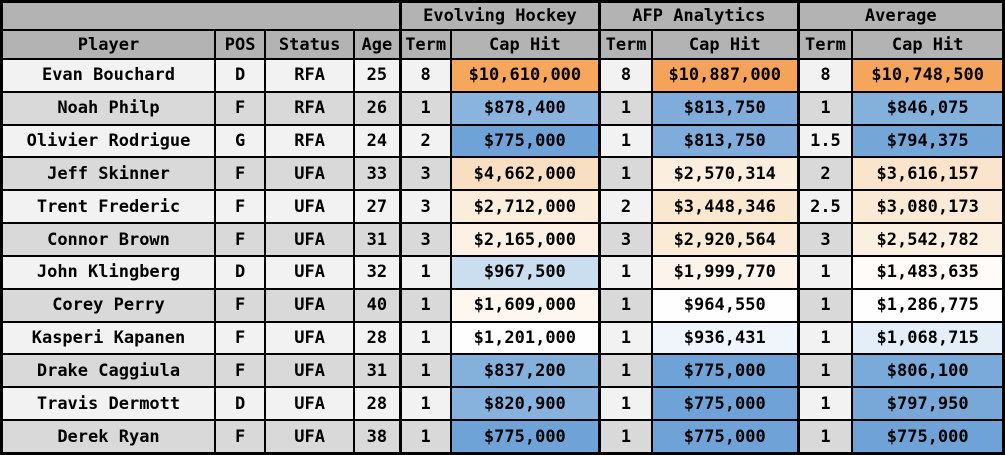 This screenshot has width=1005, height=455. I want to click on afp-analytics-caphit-cell: $2,570,314, so click(725, 174).